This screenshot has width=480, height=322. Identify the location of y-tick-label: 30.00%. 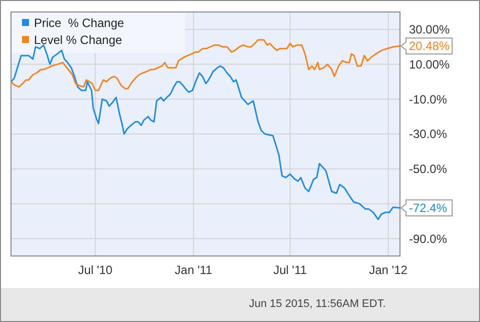
(429, 29).